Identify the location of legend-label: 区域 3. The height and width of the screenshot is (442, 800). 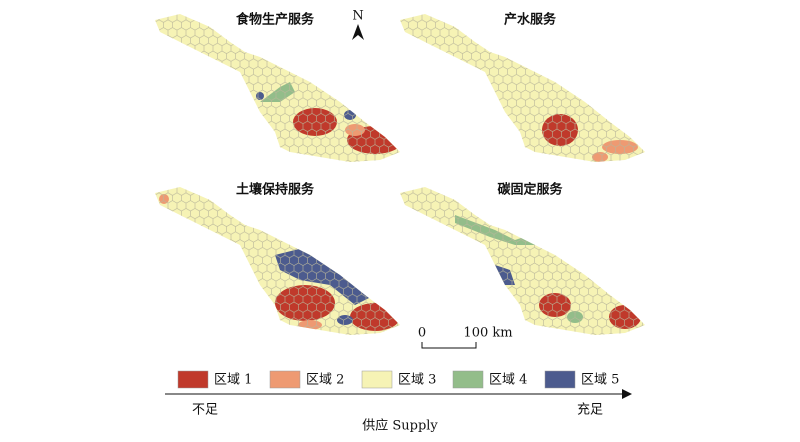
(417, 380).